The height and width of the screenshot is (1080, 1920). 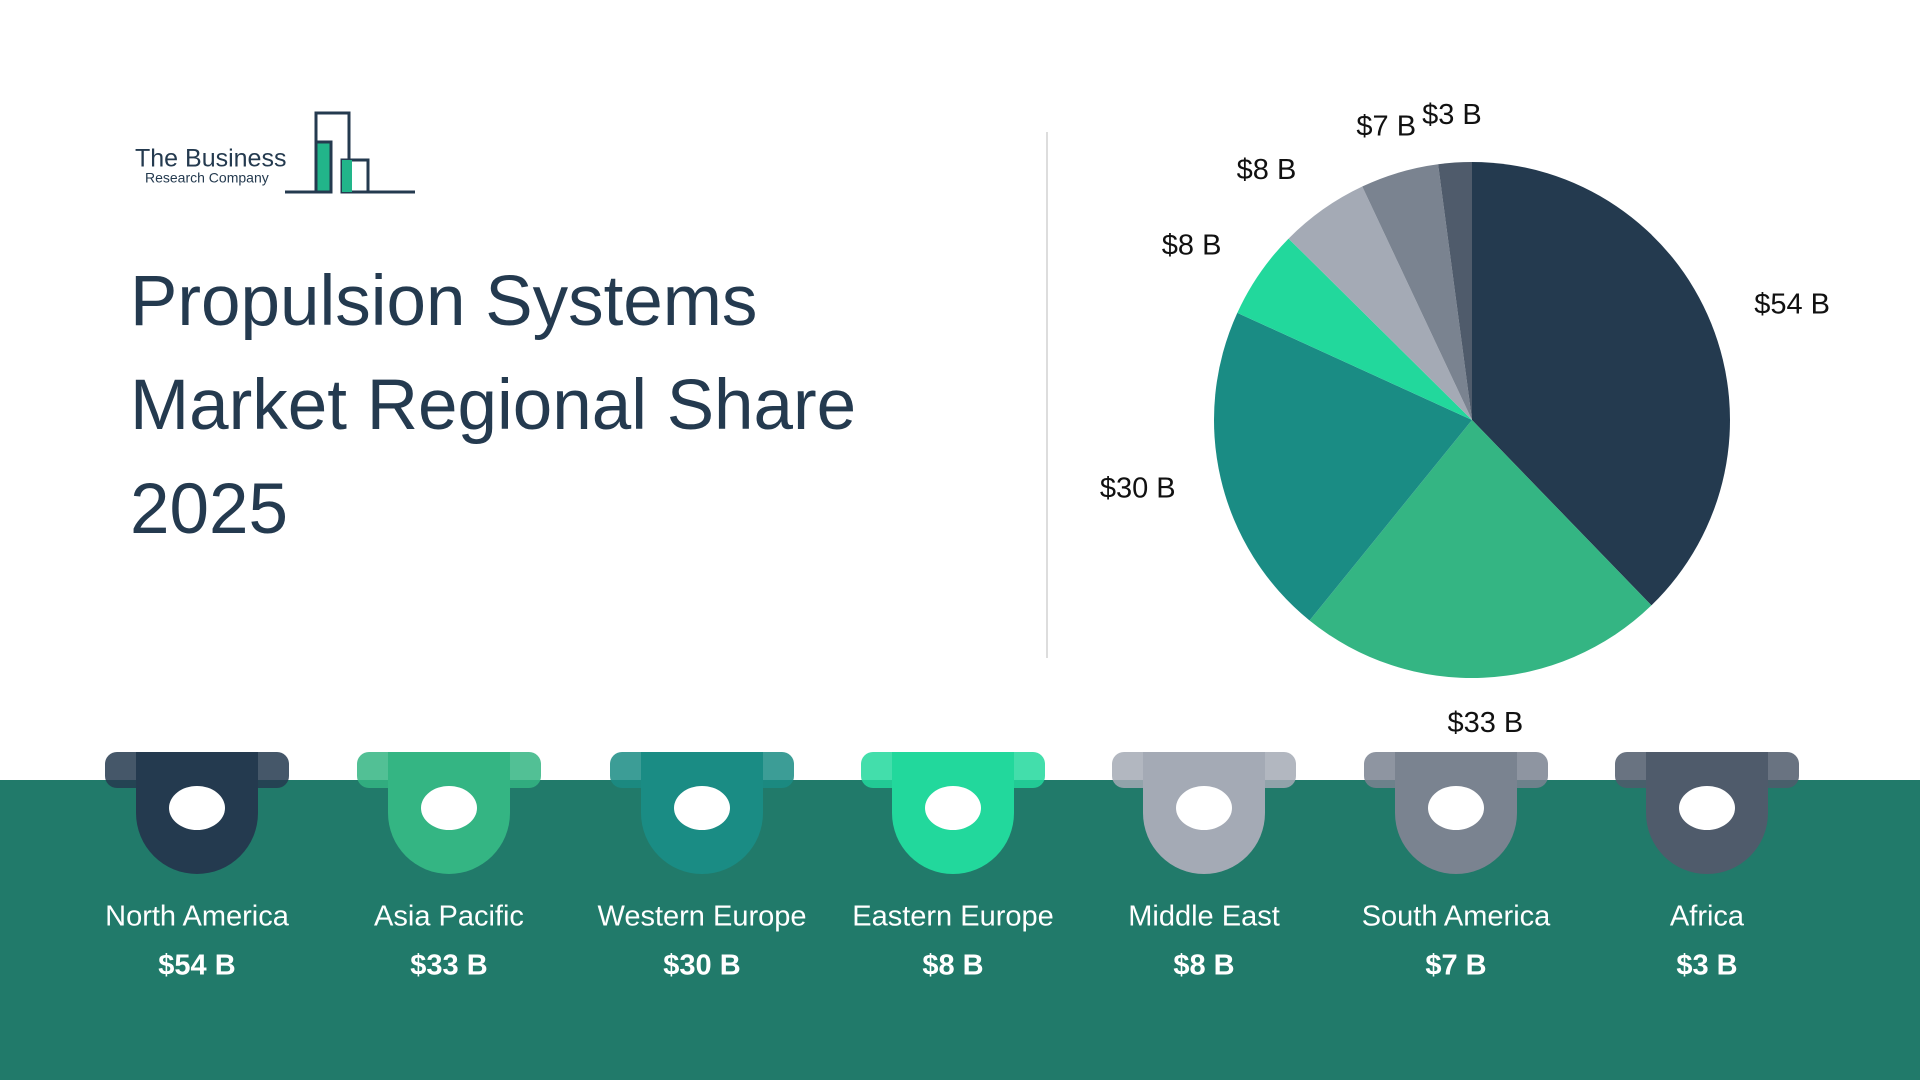 What do you see at coordinates (1386, 127) in the screenshot?
I see `data-label: $7 B` at bounding box center [1386, 127].